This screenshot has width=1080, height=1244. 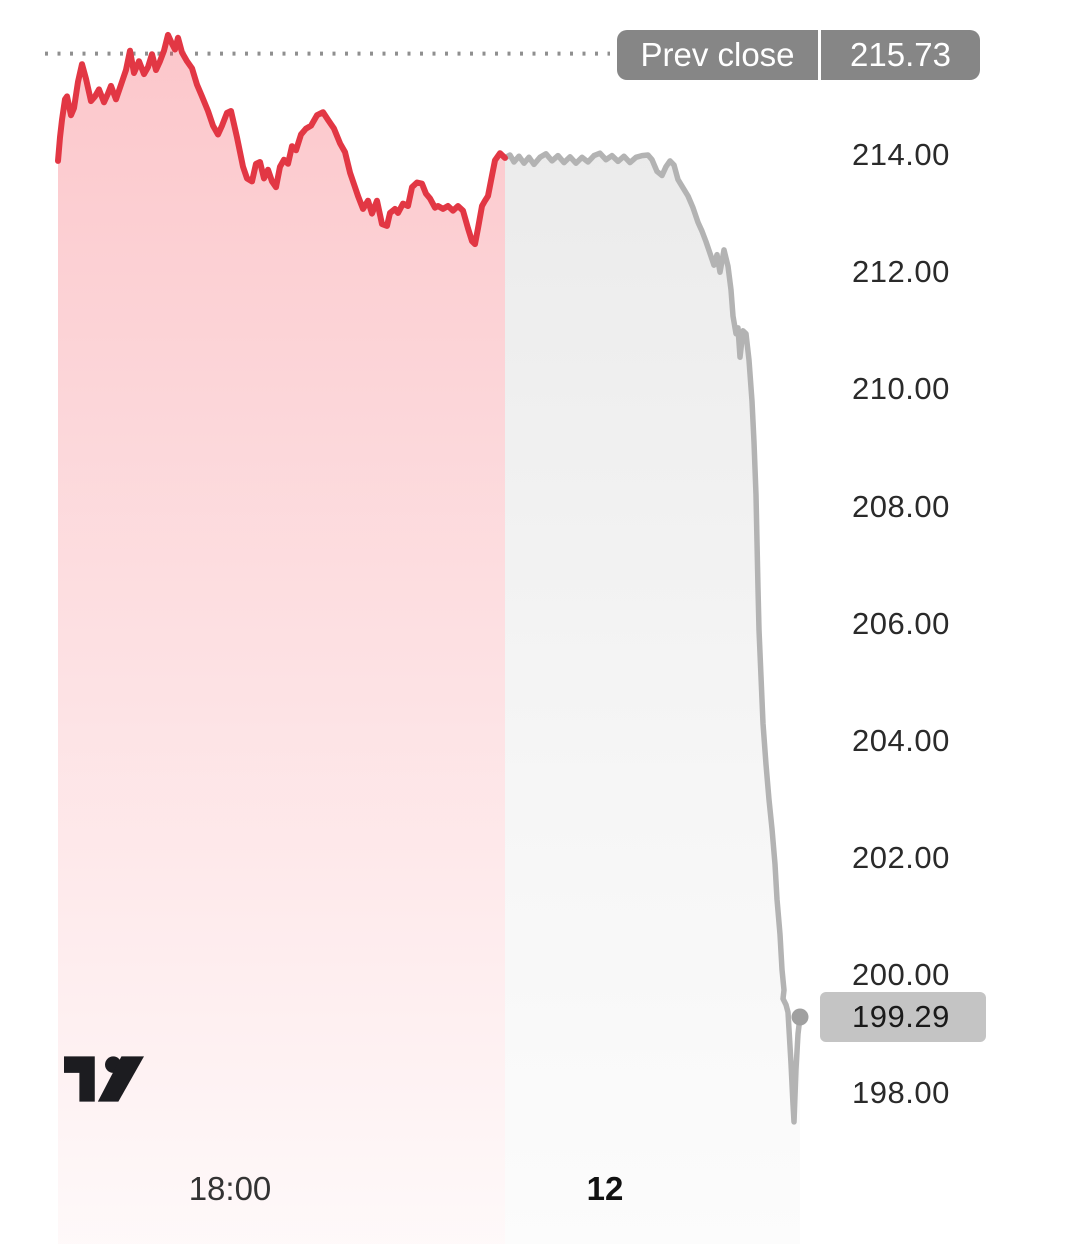 What do you see at coordinates (540, 1190) in the screenshot?
I see `x-axis: 18:00 12` at bounding box center [540, 1190].